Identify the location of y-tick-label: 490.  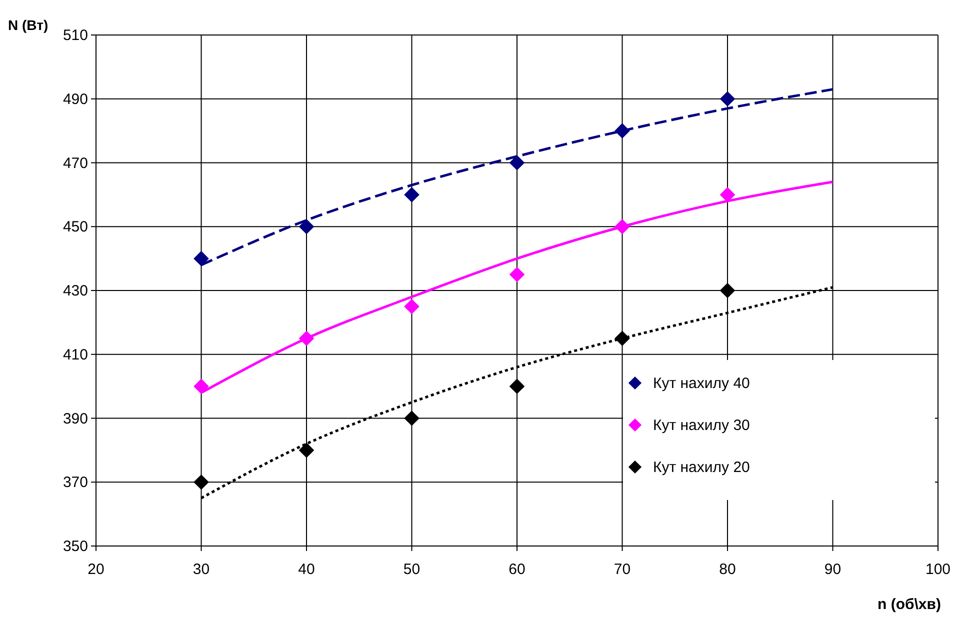
(75, 99).